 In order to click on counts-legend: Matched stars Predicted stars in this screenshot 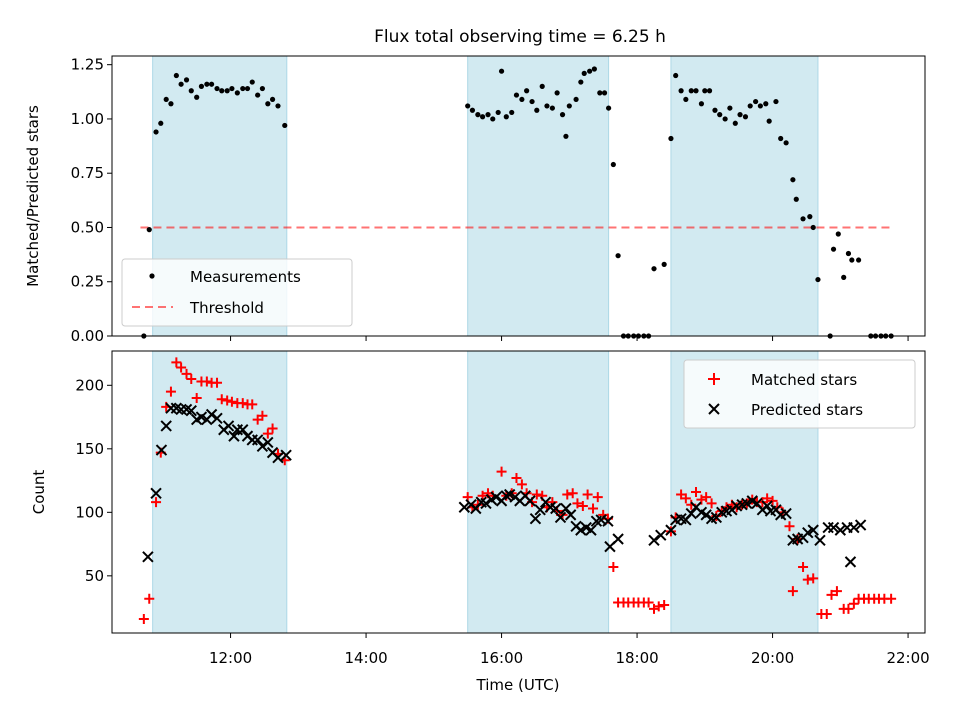, I will do `click(799, 394)`.